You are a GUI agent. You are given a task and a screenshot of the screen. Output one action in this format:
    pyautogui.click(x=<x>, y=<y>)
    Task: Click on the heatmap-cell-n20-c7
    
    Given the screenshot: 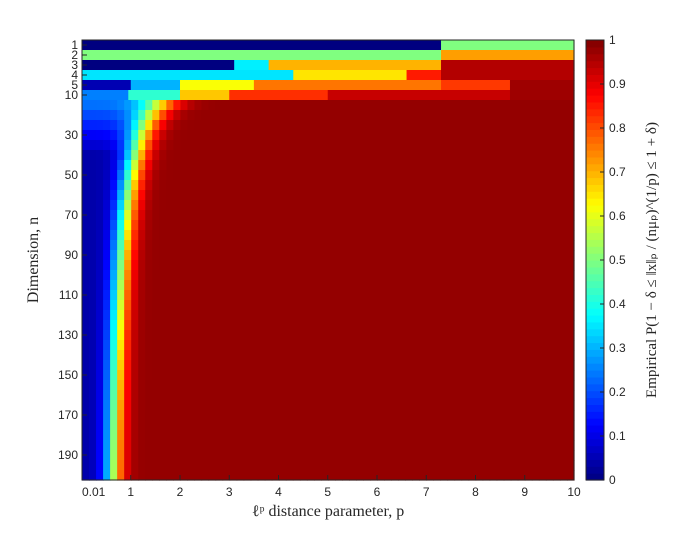 What is the action you would take?
    pyautogui.click(x=135, y=115)
    